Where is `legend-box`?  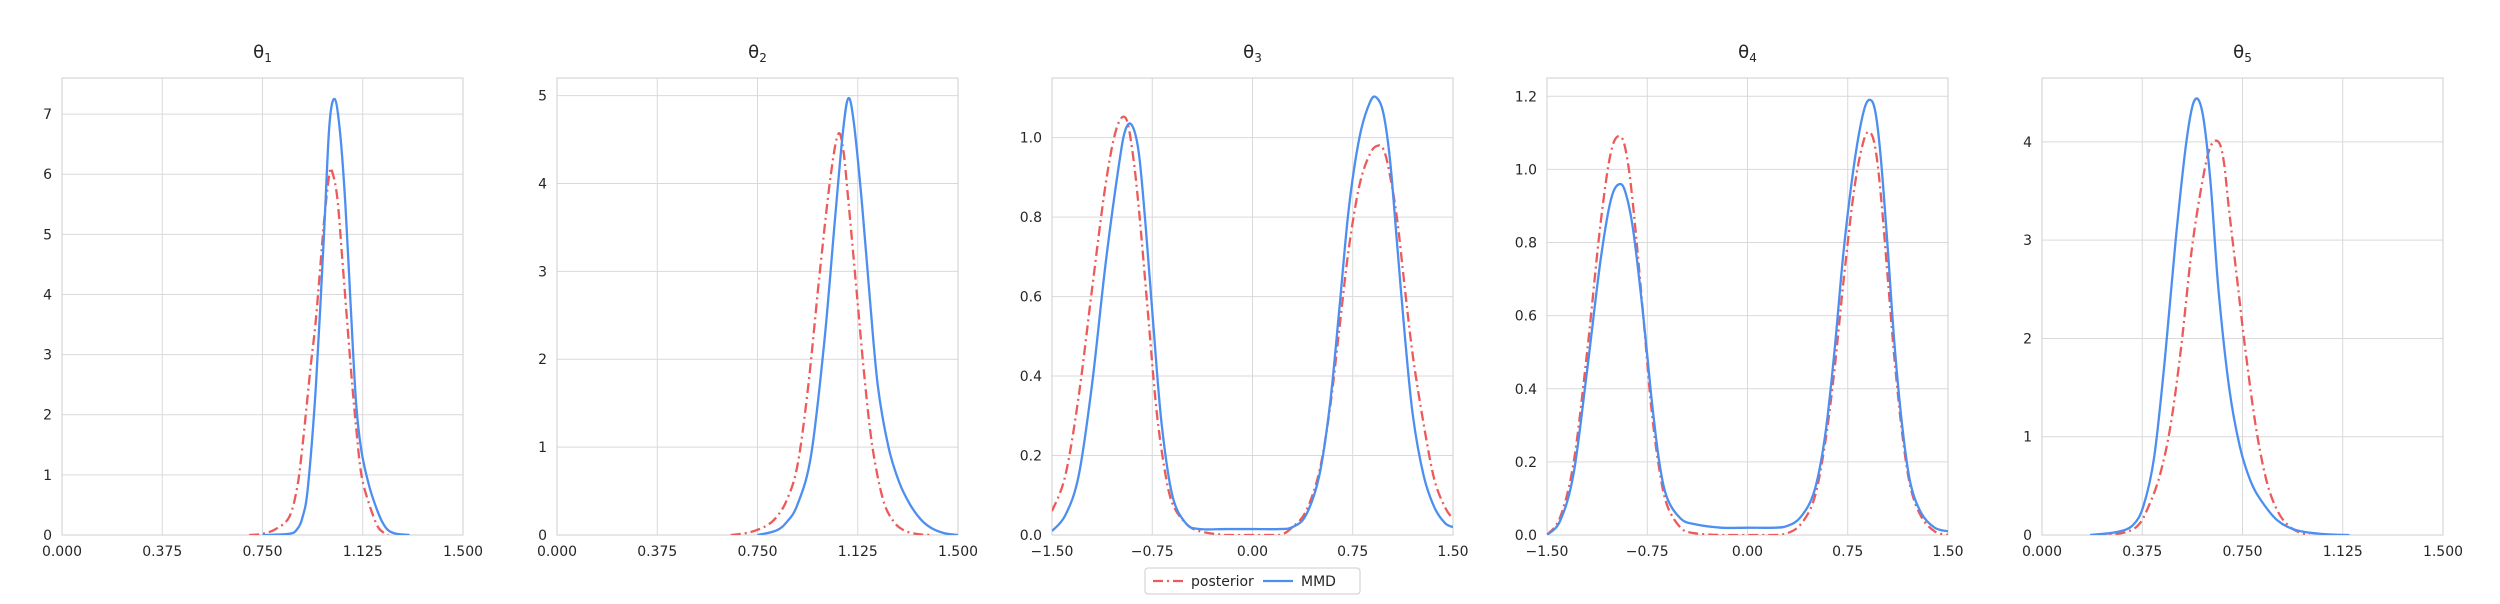 legend-box is located at coordinates (1252, 581).